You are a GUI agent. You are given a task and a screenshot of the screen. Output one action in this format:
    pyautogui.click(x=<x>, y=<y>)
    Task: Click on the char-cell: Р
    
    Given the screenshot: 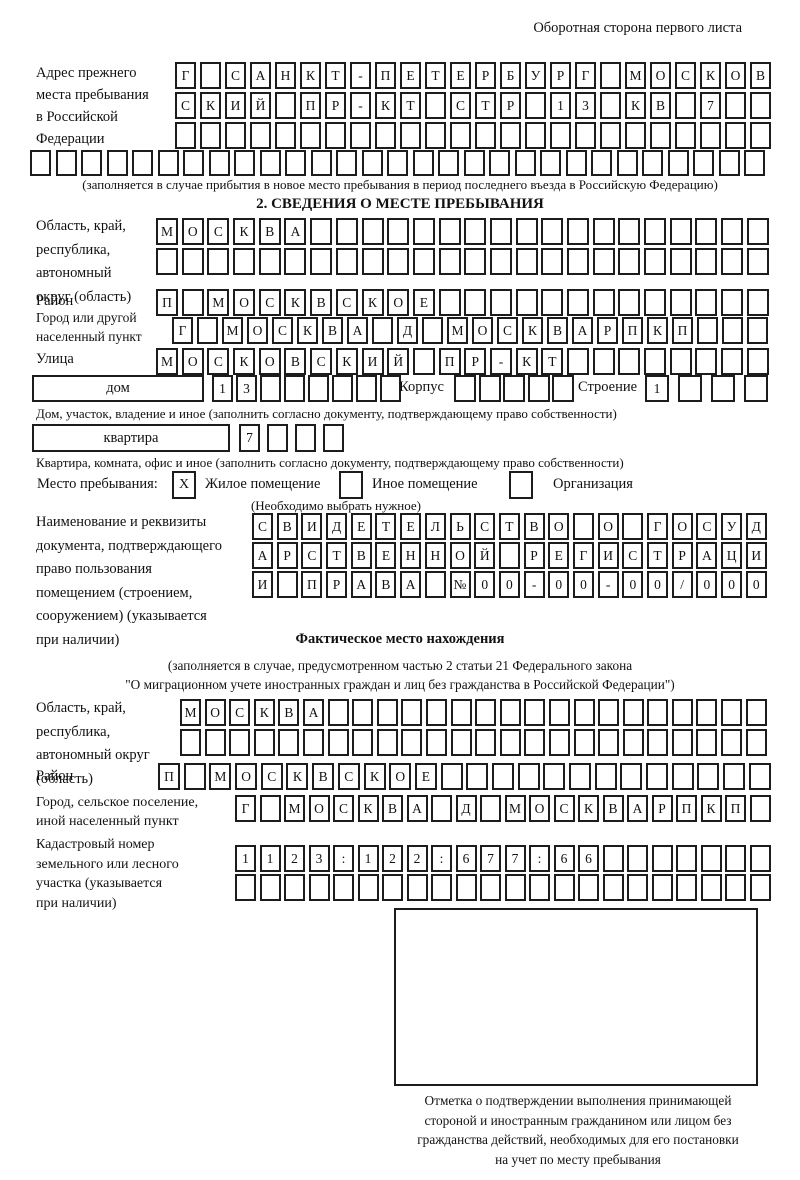 What is the action you would take?
    pyautogui.click(x=335, y=105)
    